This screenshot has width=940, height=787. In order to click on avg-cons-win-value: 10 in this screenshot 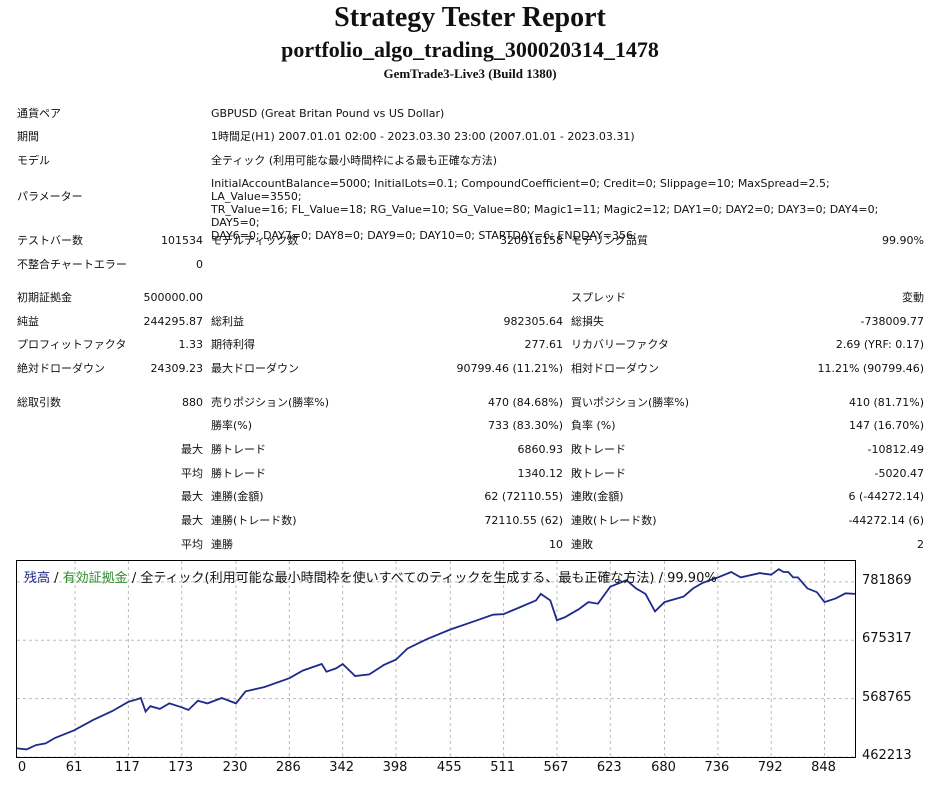, I will do `click(556, 544)`.